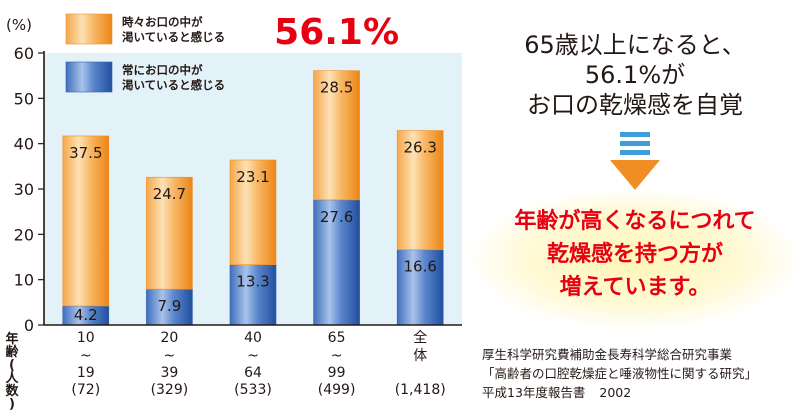 This screenshot has width=800, height=420. I want to click on conclusion: 年齢が高くなるにつれて 乾燥感を持つ方が 増えています。, so click(635, 254).